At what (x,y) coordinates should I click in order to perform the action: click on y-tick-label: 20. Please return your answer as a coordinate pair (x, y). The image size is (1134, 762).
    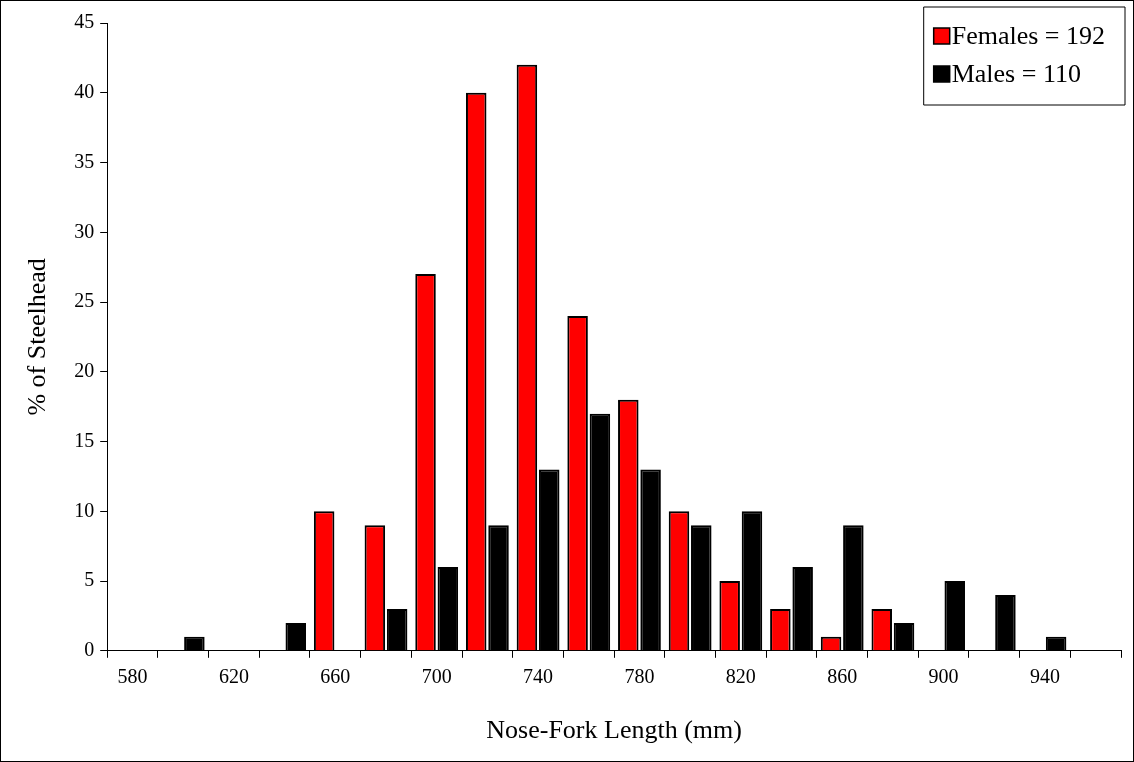
    Looking at the image, I should click on (84, 370).